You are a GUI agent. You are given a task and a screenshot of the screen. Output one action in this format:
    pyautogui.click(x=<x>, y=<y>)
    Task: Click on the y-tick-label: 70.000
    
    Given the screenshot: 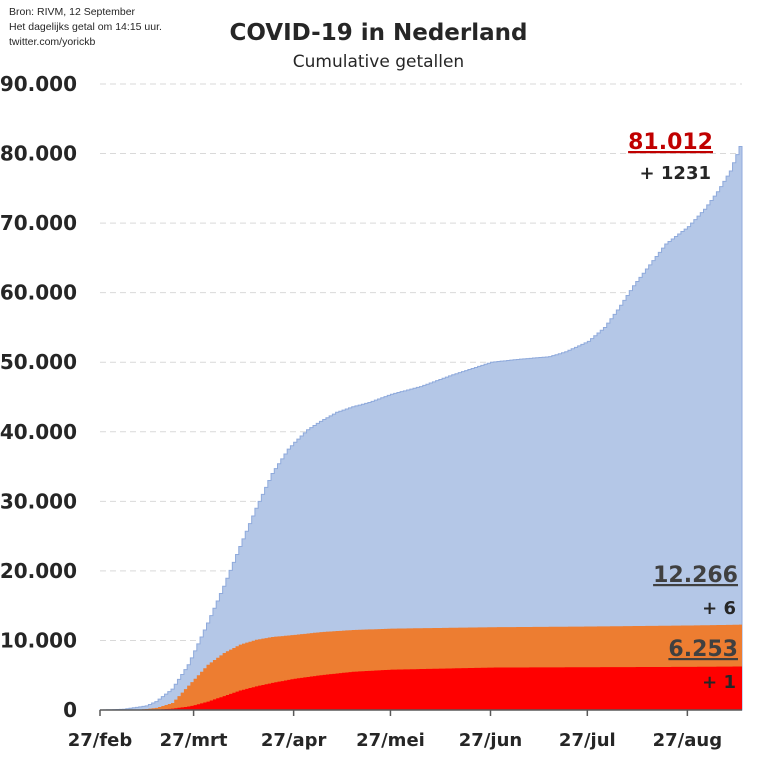 What is the action you would take?
    pyautogui.click(x=38, y=223)
    